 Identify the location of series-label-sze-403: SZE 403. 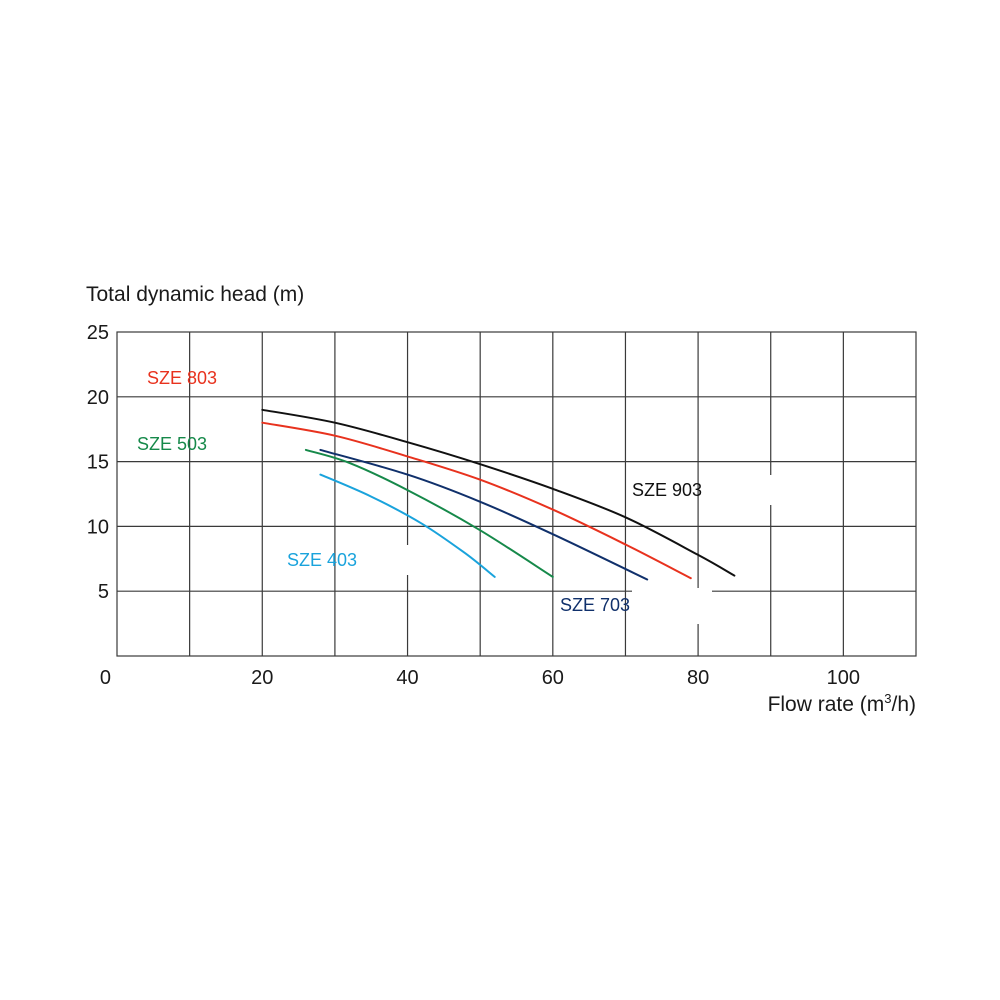
(322, 560).